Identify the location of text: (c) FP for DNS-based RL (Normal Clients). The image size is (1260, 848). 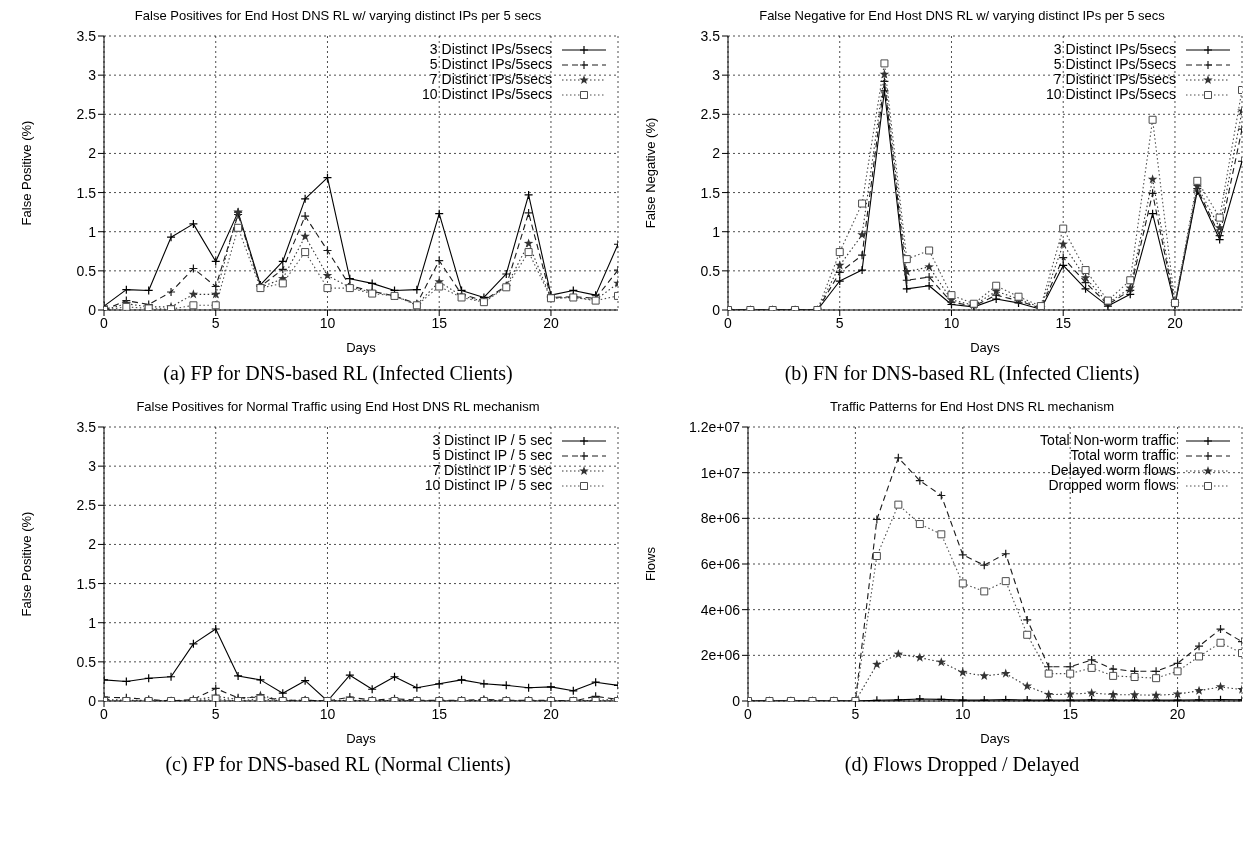
(338, 764).